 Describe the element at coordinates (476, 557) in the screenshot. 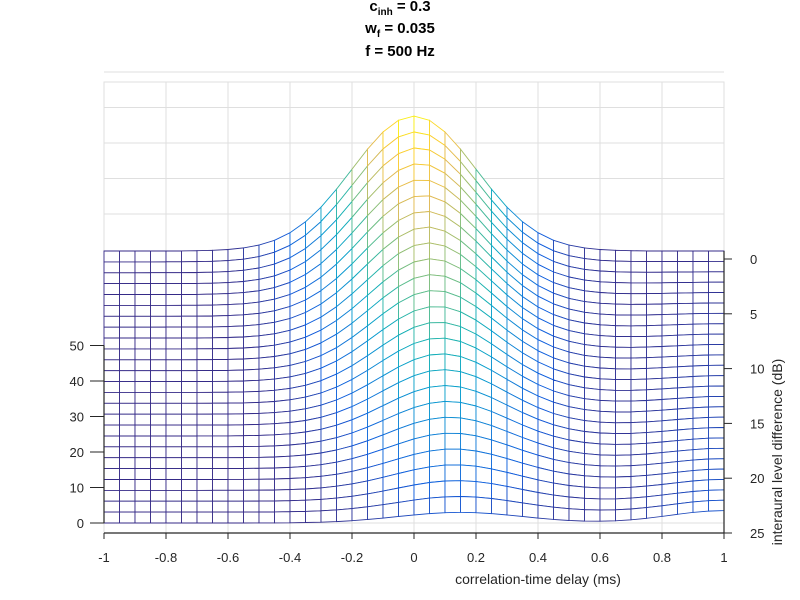

I see `x-tick-label: 0.2` at that location.